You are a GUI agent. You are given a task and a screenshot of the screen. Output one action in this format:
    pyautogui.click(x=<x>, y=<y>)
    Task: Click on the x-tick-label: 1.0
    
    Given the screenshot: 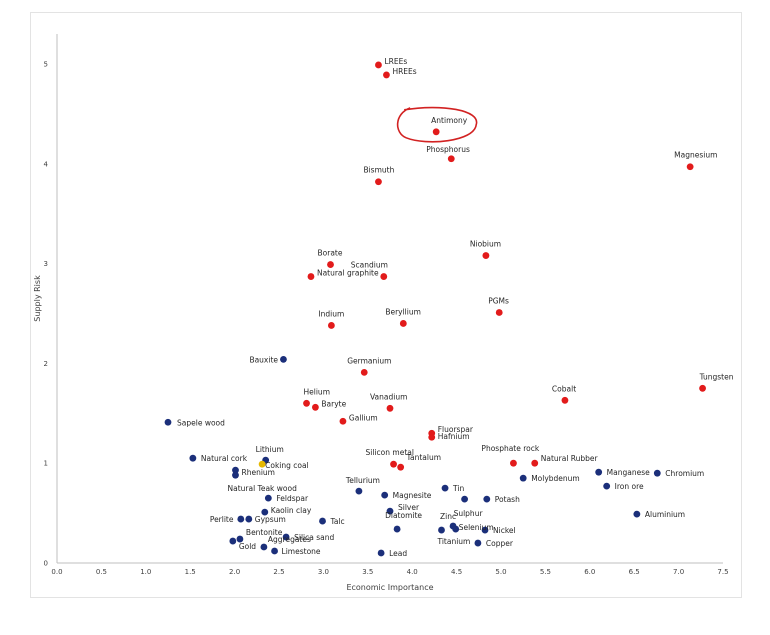 What is the action you would take?
    pyautogui.click(x=145, y=572)
    